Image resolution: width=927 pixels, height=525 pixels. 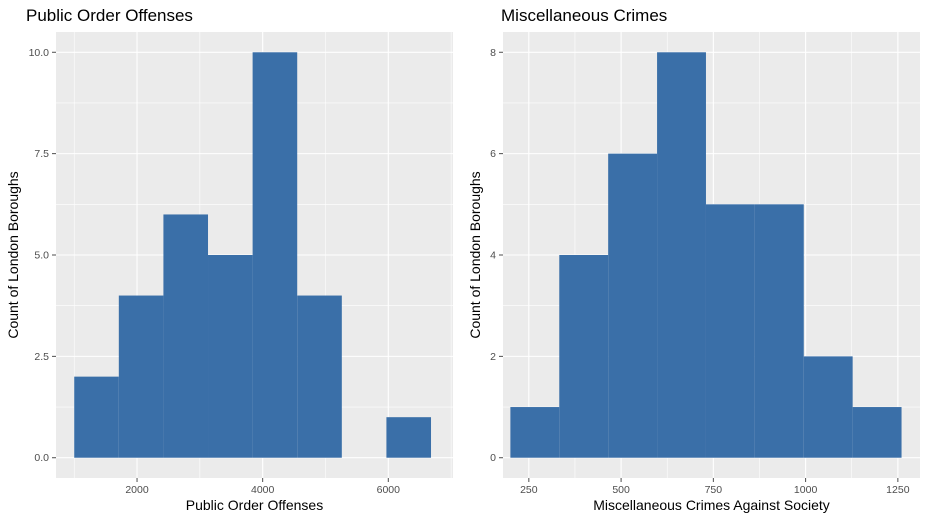 I want to click on y-tick-label: 0.0, so click(x=41, y=458).